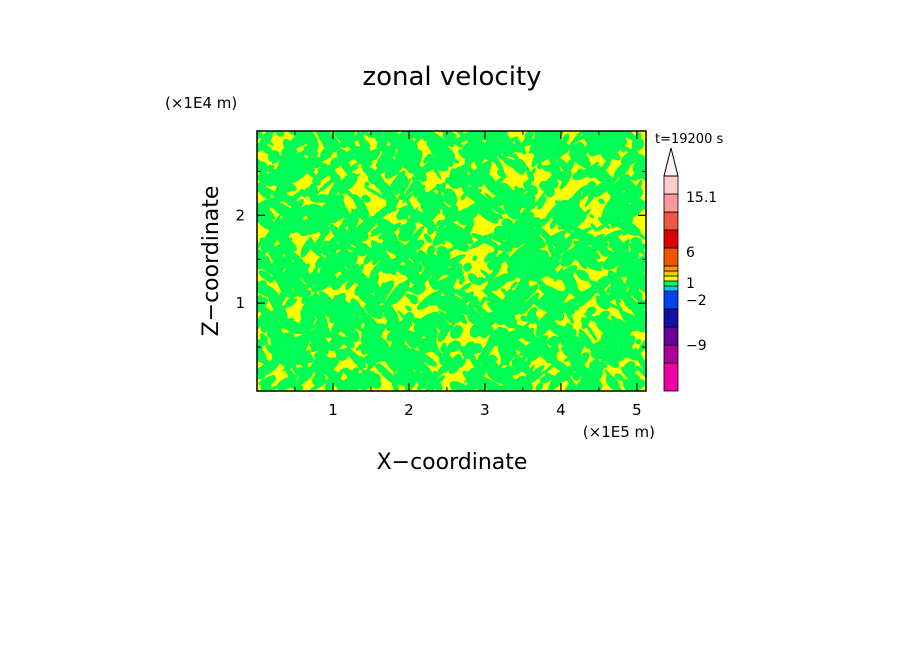 Image resolution: width=904 pixels, height=654 pixels. I want to click on y-axis-label: Z−coordinate, so click(211, 261).